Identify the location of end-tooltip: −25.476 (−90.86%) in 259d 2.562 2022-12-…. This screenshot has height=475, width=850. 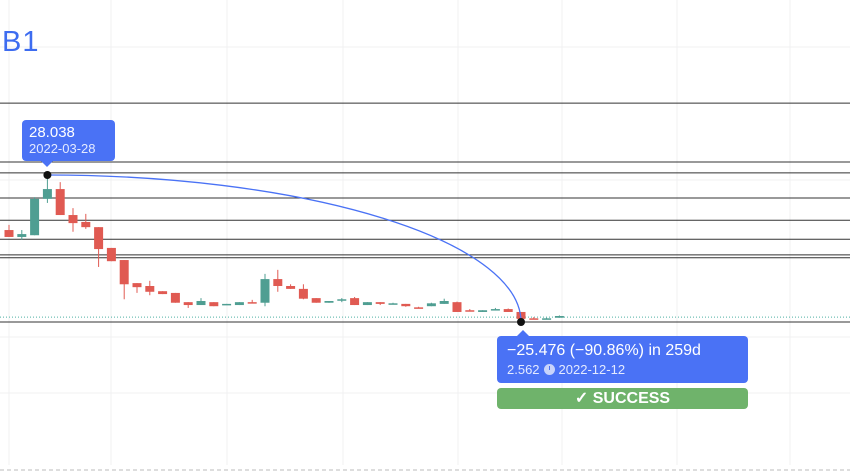
(622, 356).